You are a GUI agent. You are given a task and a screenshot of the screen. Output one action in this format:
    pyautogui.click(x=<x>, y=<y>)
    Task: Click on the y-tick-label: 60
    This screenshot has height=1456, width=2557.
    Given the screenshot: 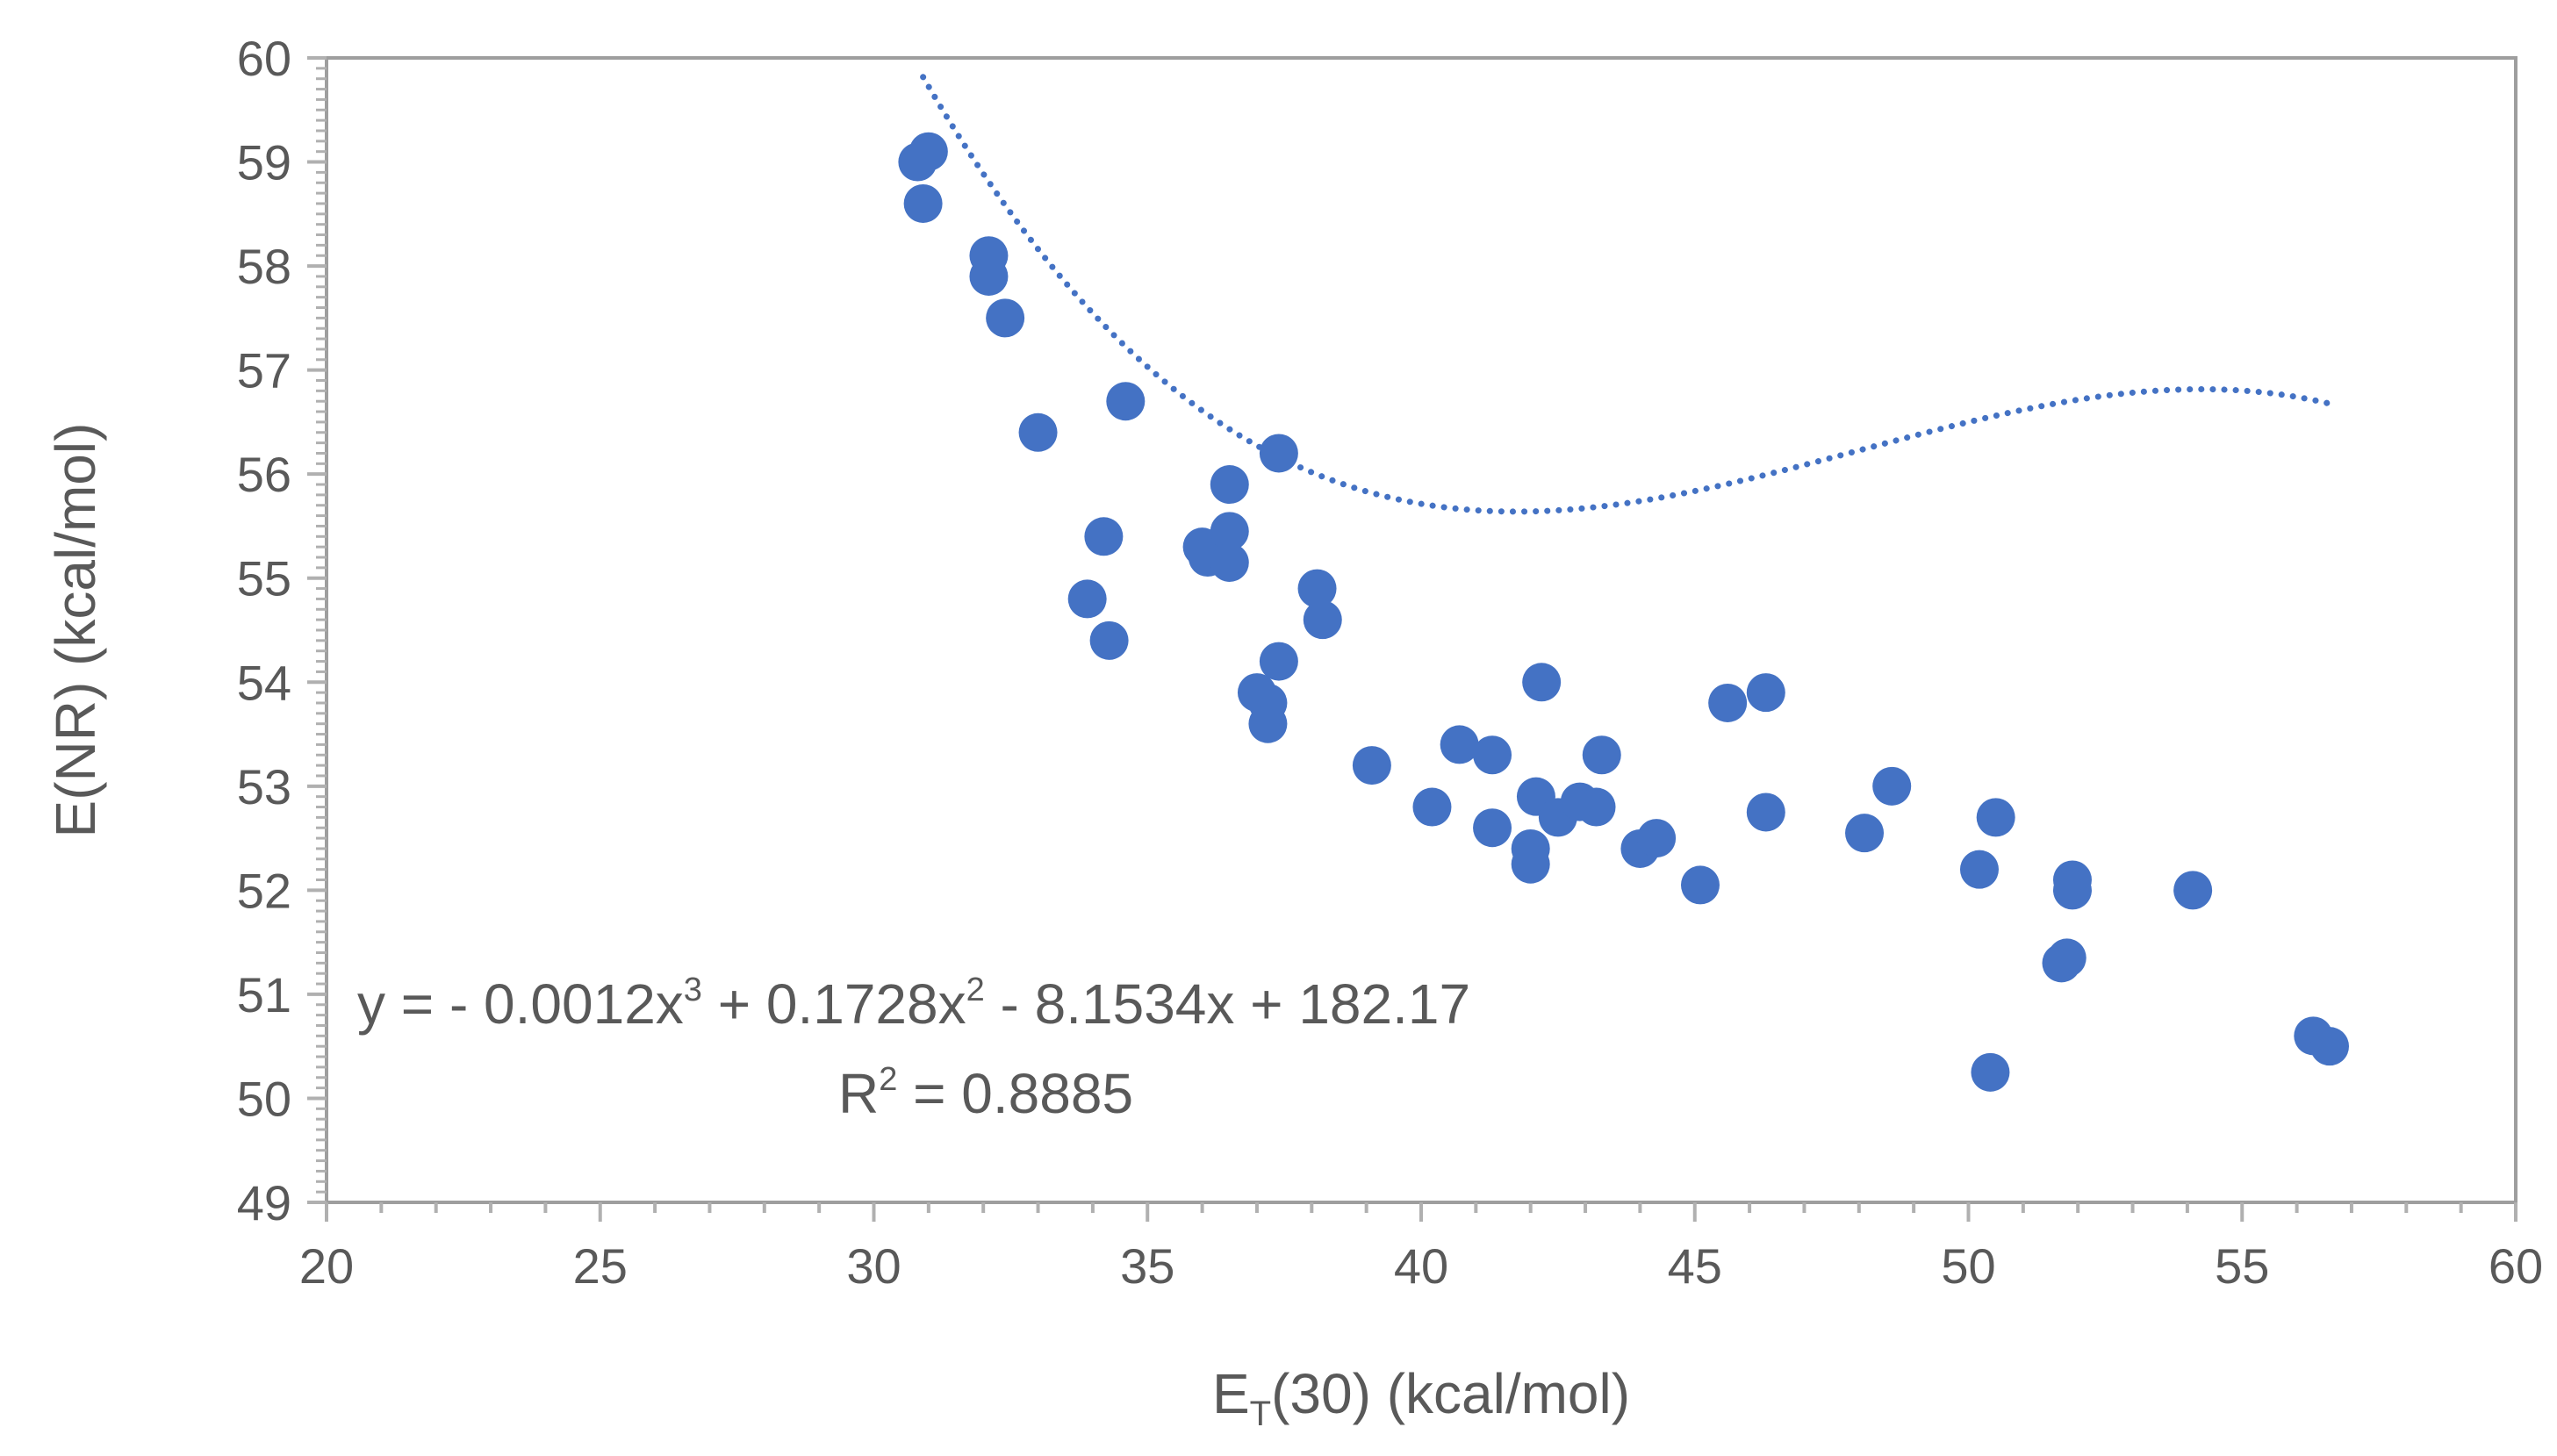 What is the action you would take?
    pyautogui.click(x=264, y=58)
    